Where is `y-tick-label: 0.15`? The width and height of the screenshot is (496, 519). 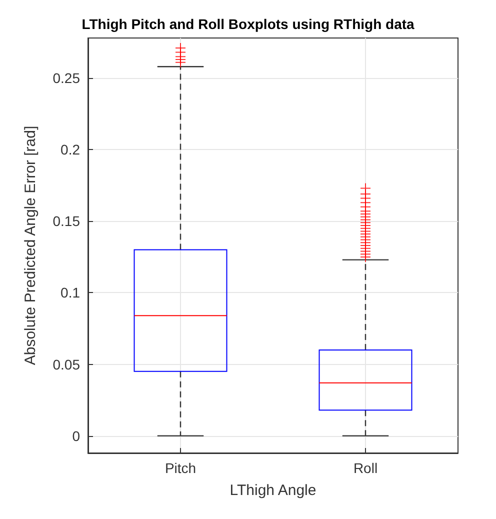
y-tick-label: 0.15 is located at coordinates (66, 221).